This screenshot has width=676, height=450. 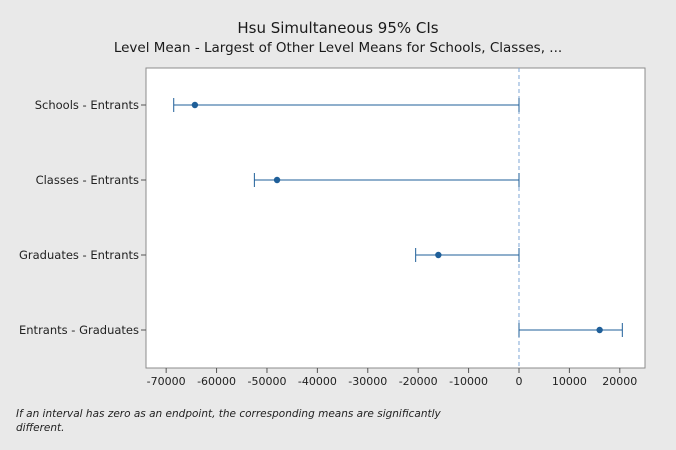 I want to click on x-tick-label-8: 10000, so click(x=569, y=381).